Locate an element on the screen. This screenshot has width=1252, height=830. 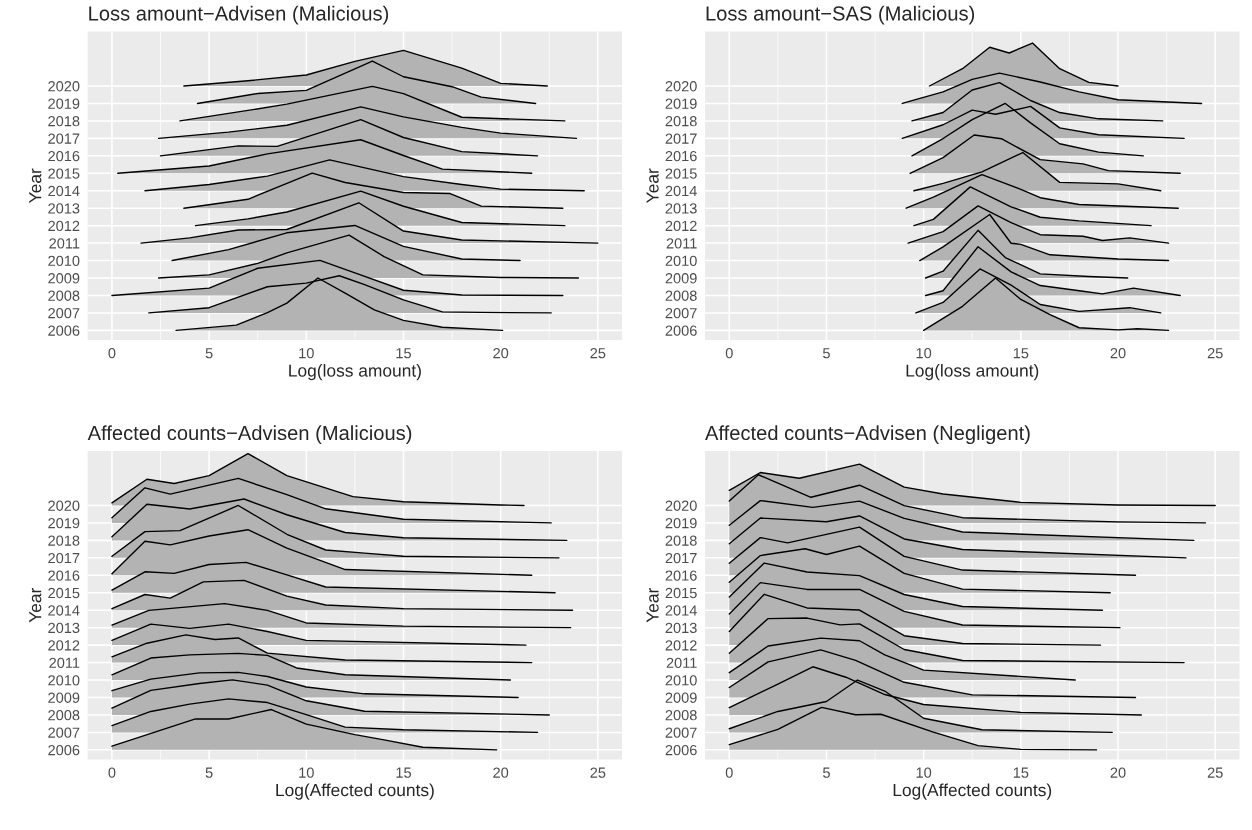
chart-title: Affected counts−Advisen (Malicious) is located at coordinates (249, 435).